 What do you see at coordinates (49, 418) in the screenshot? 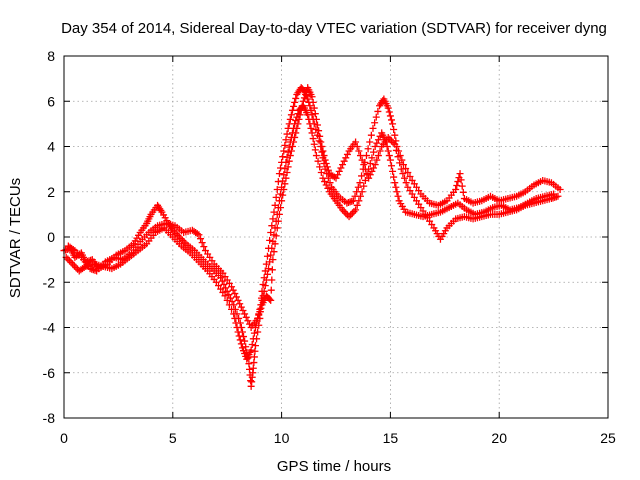
I see `y-tick-label: -8` at bounding box center [49, 418].